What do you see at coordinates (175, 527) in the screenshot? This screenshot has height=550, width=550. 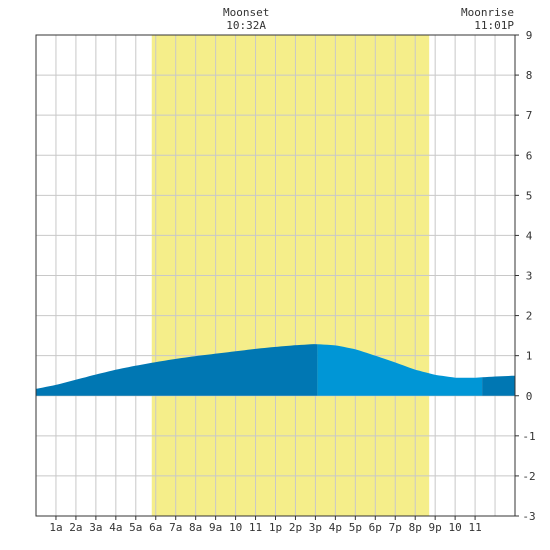 I see `x-tick-label: 7a` at bounding box center [175, 527].